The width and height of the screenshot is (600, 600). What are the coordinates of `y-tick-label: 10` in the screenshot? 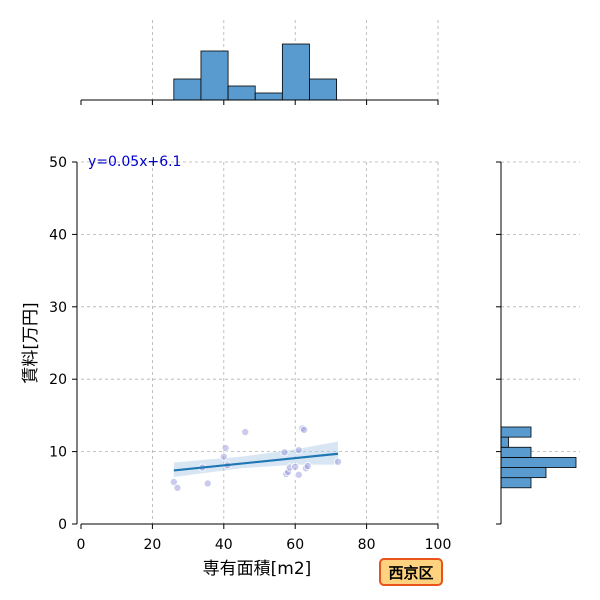 It's located at (58, 453).